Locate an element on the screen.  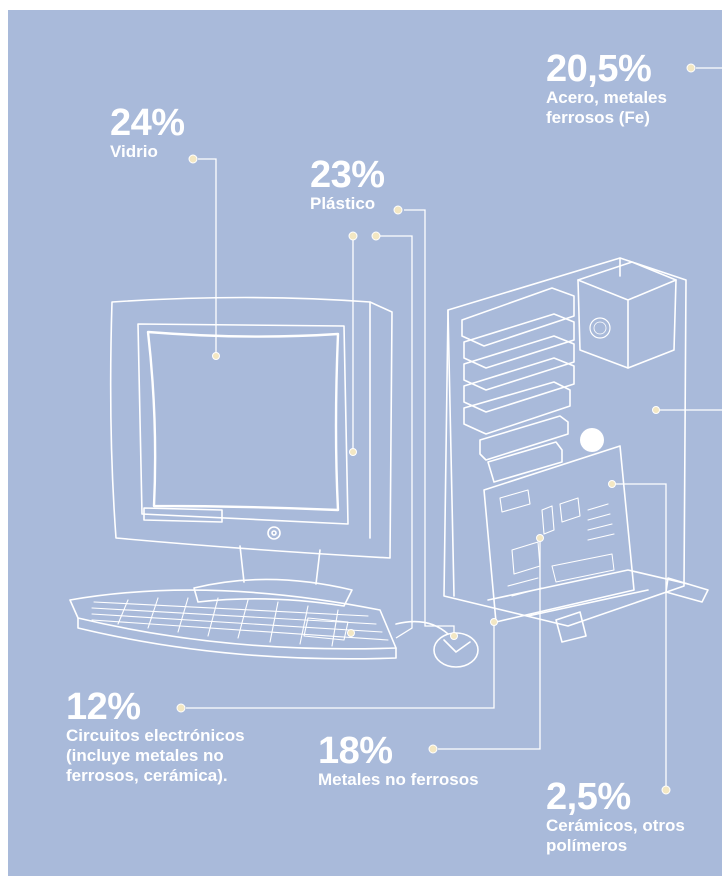
percent-ceramics: 2,5% is located at coordinates (588, 797).